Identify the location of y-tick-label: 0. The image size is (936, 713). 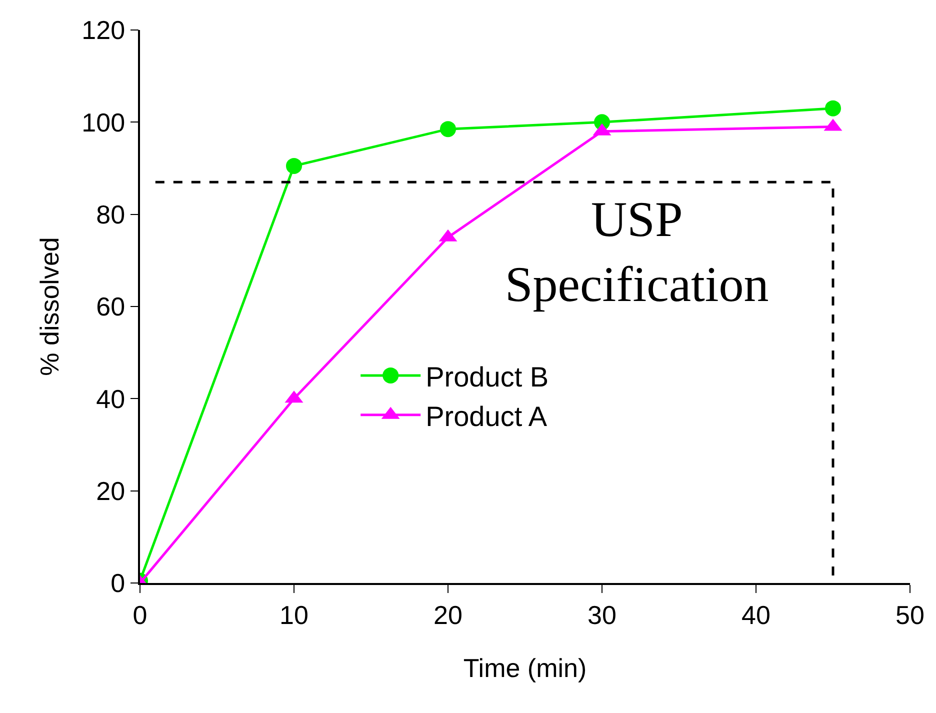
(118, 583).